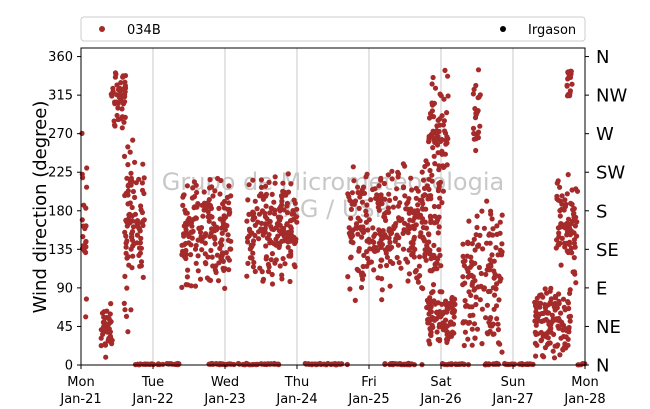 The width and height of the screenshot is (650, 409). What do you see at coordinates (513, 382) in the screenshot?
I see `x-tick-day: Sun` at bounding box center [513, 382].